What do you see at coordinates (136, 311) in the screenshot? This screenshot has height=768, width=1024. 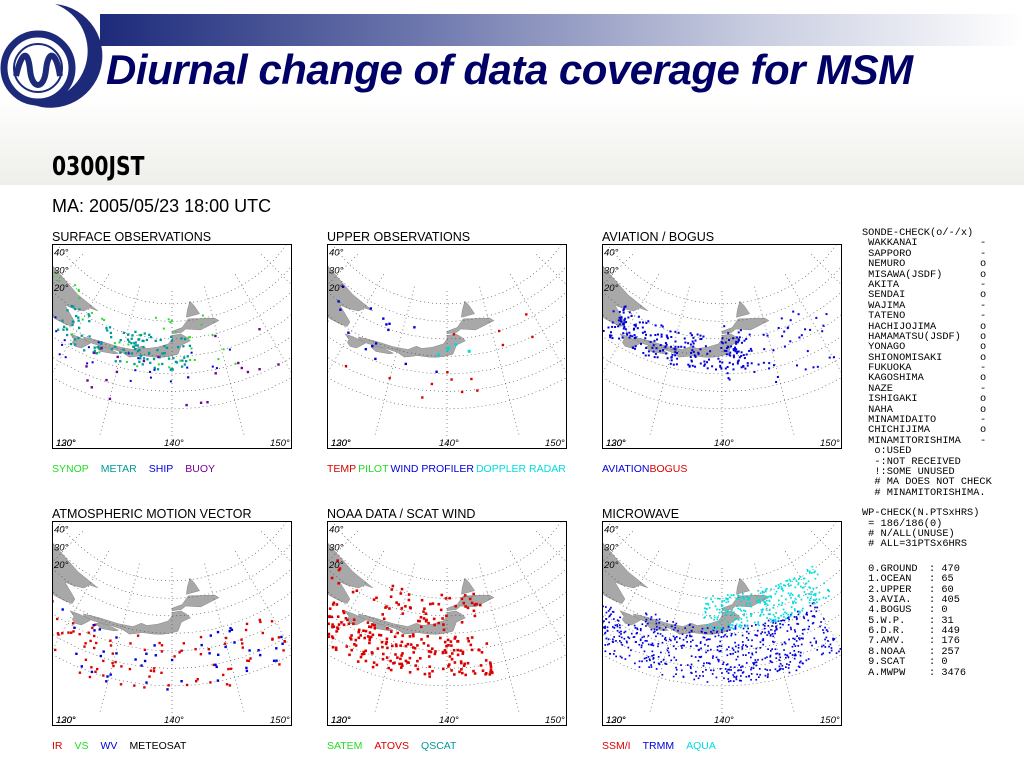 I see `landmass` at bounding box center [136, 311].